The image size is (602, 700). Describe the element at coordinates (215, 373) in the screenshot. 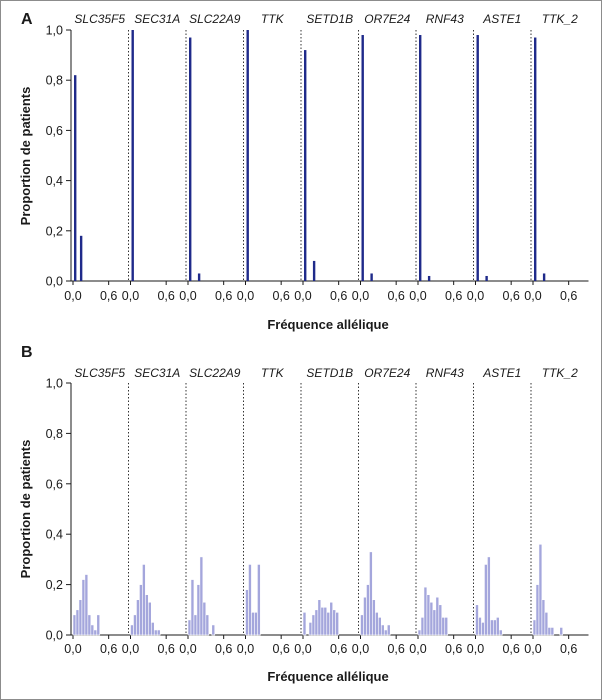

I see `gene-label: SLC22A9` at that location.